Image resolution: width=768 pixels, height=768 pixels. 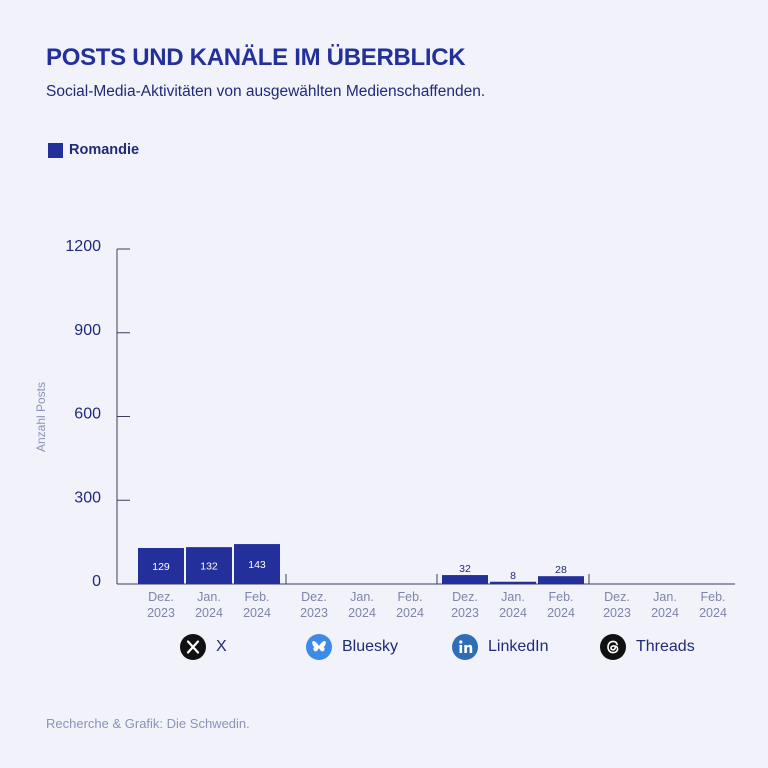 I want to click on channel-label-threads: Threads, so click(x=647, y=647).